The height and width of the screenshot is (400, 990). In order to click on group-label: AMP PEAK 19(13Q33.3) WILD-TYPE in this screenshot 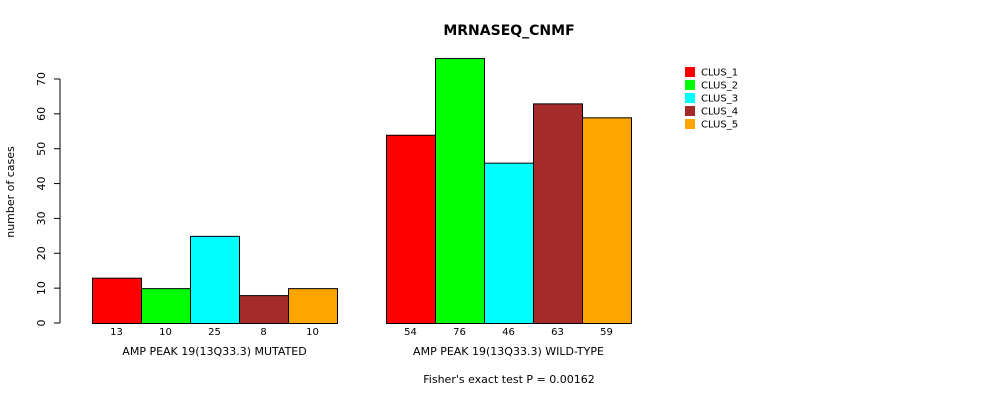, I will do `click(508, 351)`.